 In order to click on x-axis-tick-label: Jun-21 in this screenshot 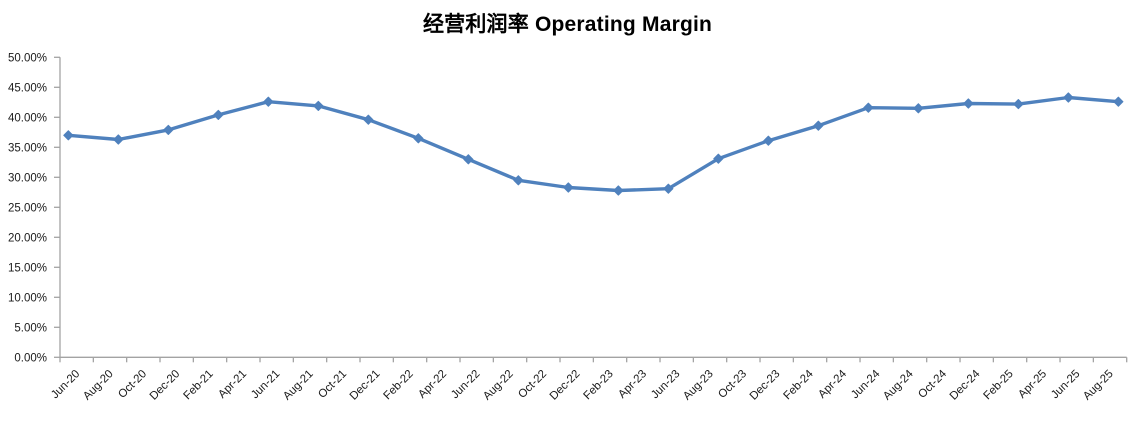, I will do `click(265, 384)`.